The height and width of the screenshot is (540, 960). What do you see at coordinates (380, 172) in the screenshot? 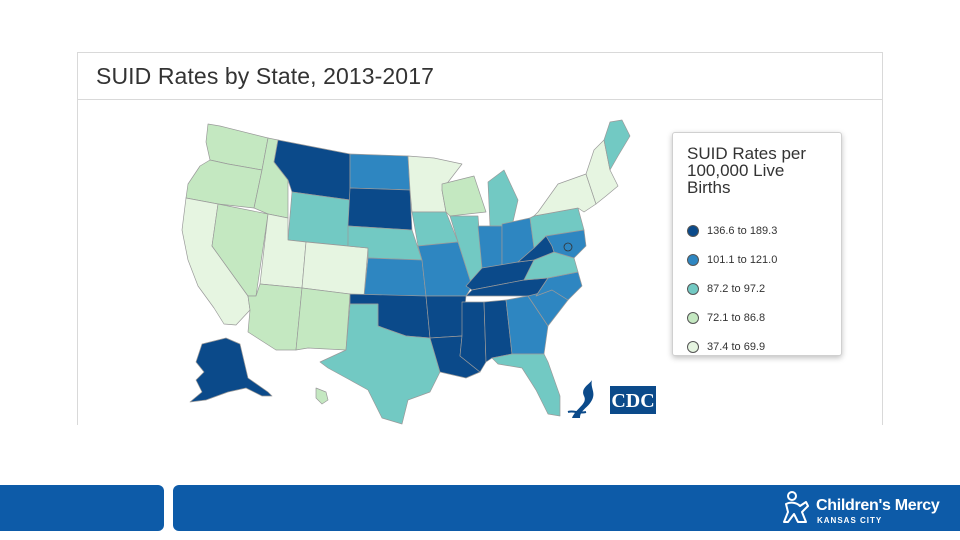
I see `state-ND` at bounding box center [380, 172].